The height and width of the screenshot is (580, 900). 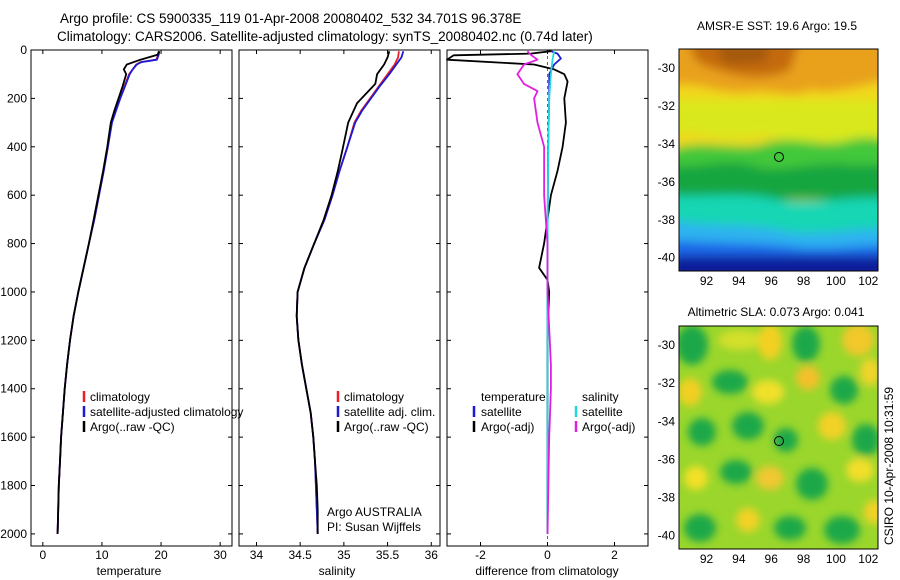 I want to click on sst-float-marker, so click(x=779, y=157).